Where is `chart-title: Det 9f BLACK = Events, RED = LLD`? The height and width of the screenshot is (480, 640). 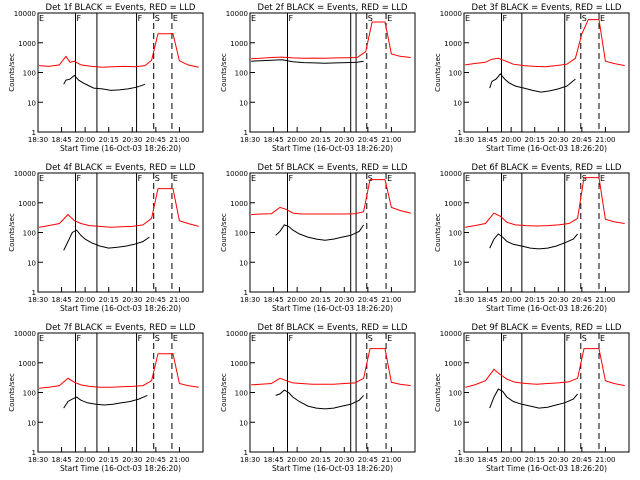
chart-title: Det 9f BLACK = Events, RED = LLD is located at coordinates (547, 328).